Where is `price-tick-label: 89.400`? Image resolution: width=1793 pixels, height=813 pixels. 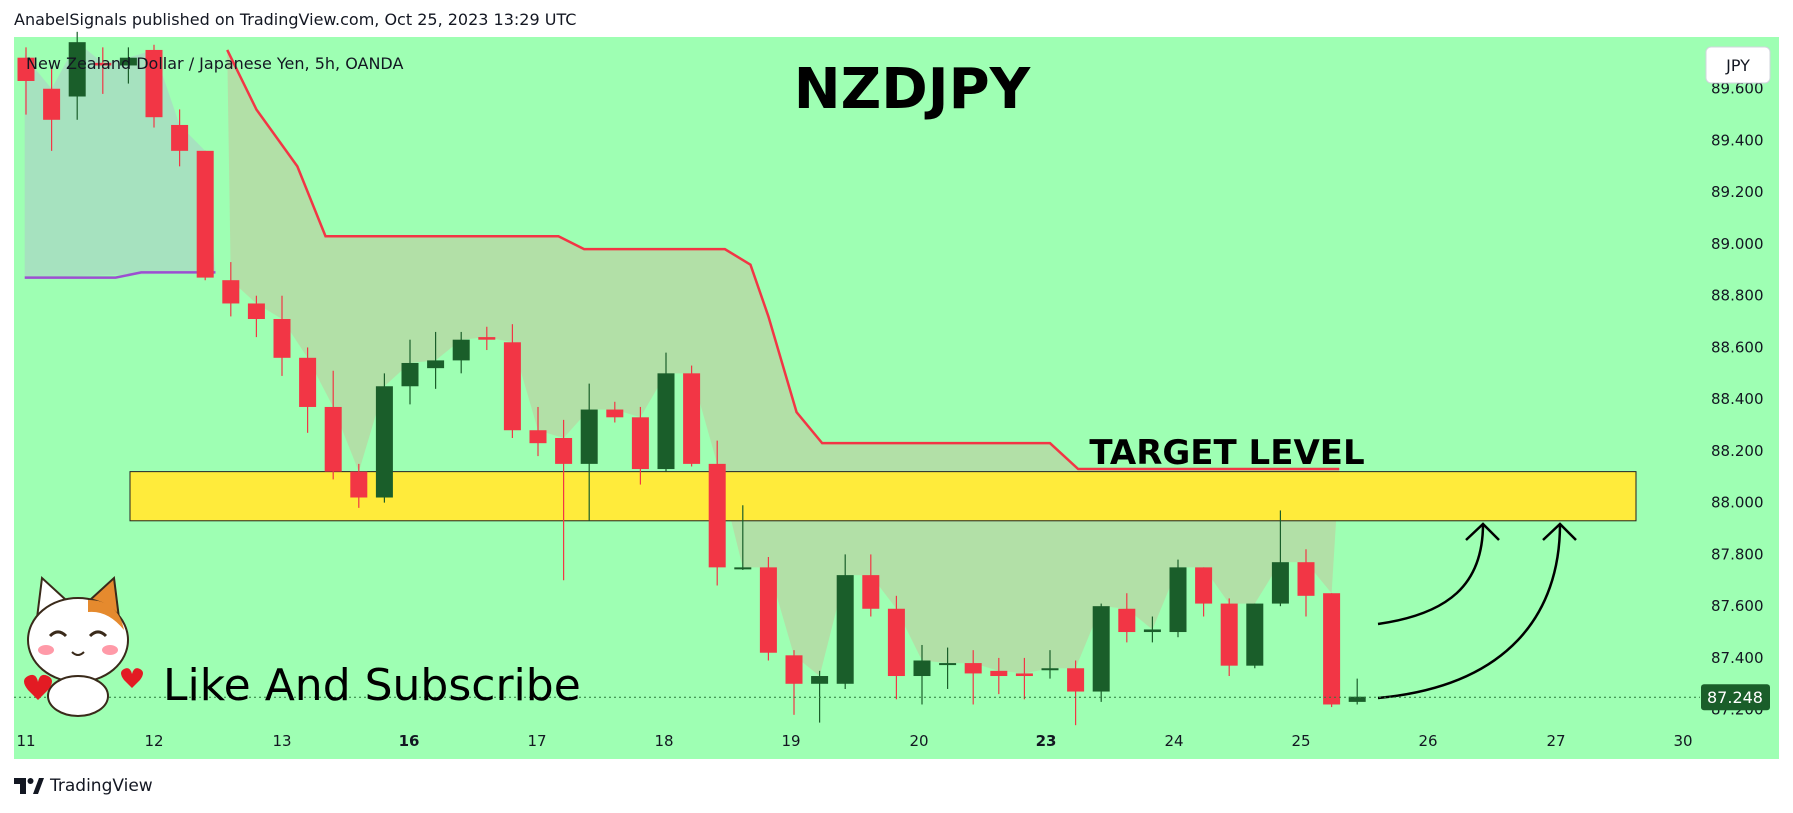
price-tick-label: 89.400 is located at coordinates (1737, 140).